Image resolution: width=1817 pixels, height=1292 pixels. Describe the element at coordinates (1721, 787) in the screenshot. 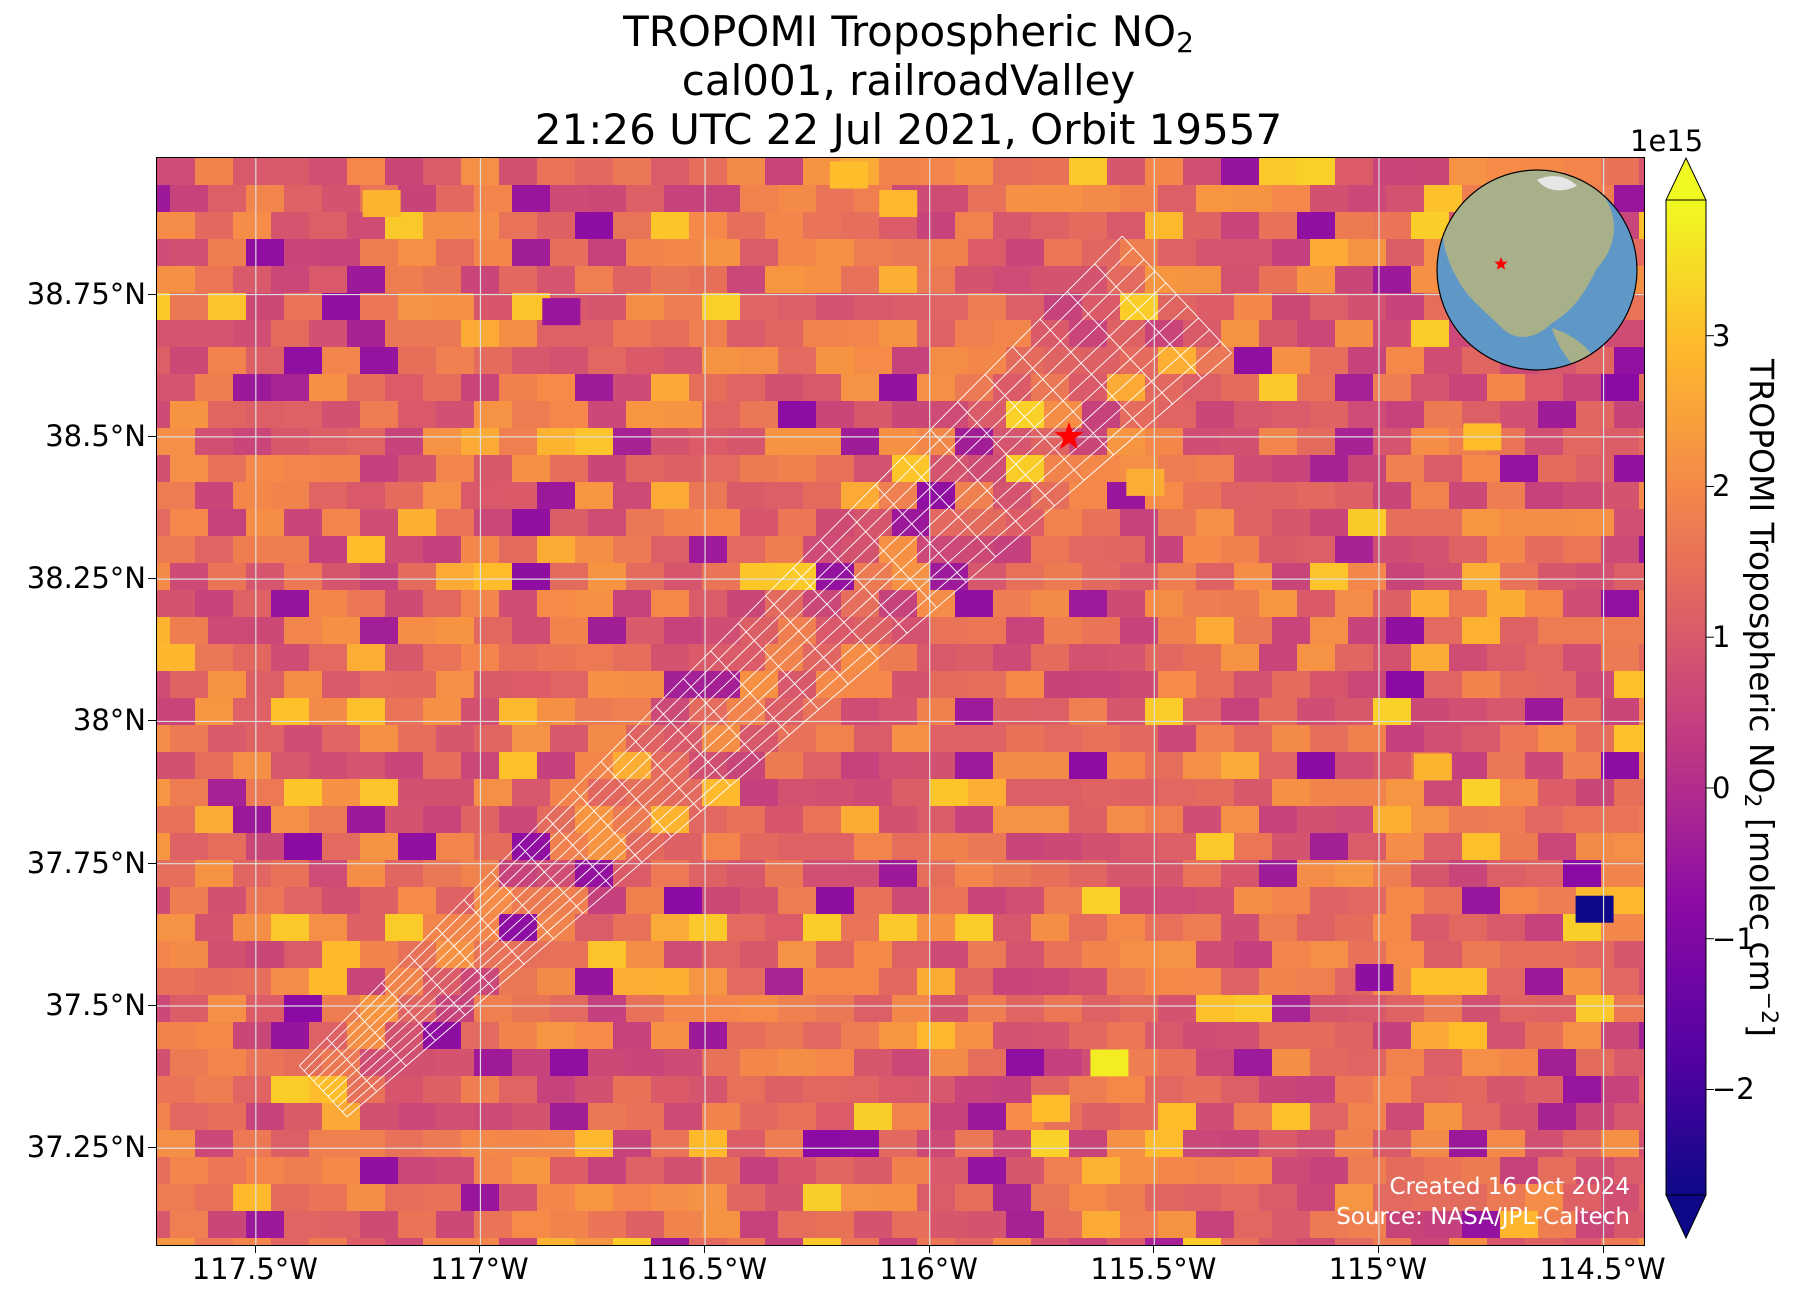

I see `colorbar-tick-label: 0` at that location.